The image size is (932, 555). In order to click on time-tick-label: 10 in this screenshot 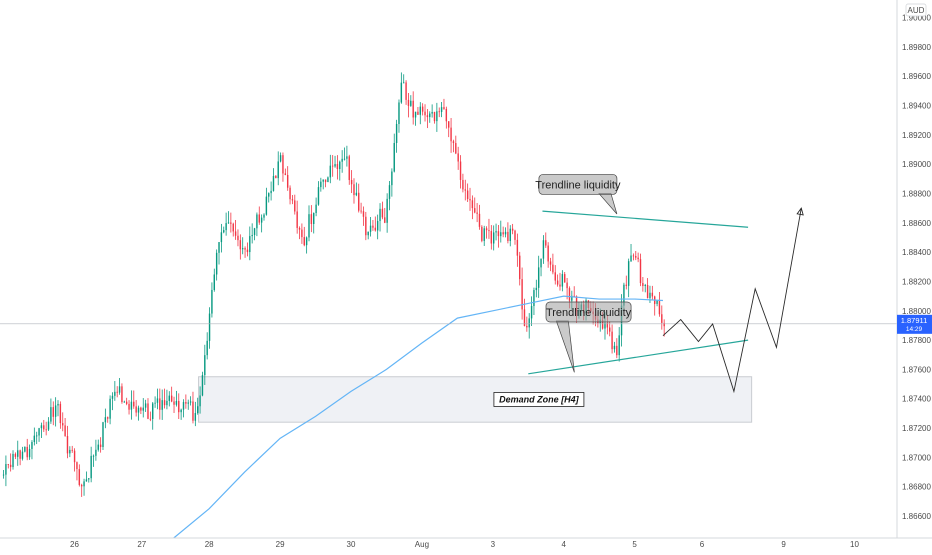, I will do `click(854, 544)`.